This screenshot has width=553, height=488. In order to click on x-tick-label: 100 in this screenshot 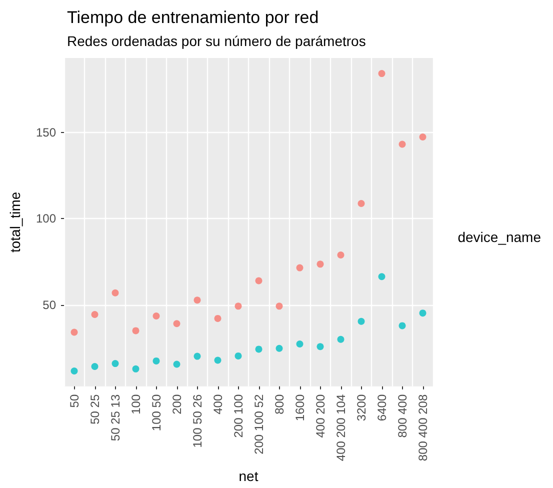, I will do `click(135, 404)`.